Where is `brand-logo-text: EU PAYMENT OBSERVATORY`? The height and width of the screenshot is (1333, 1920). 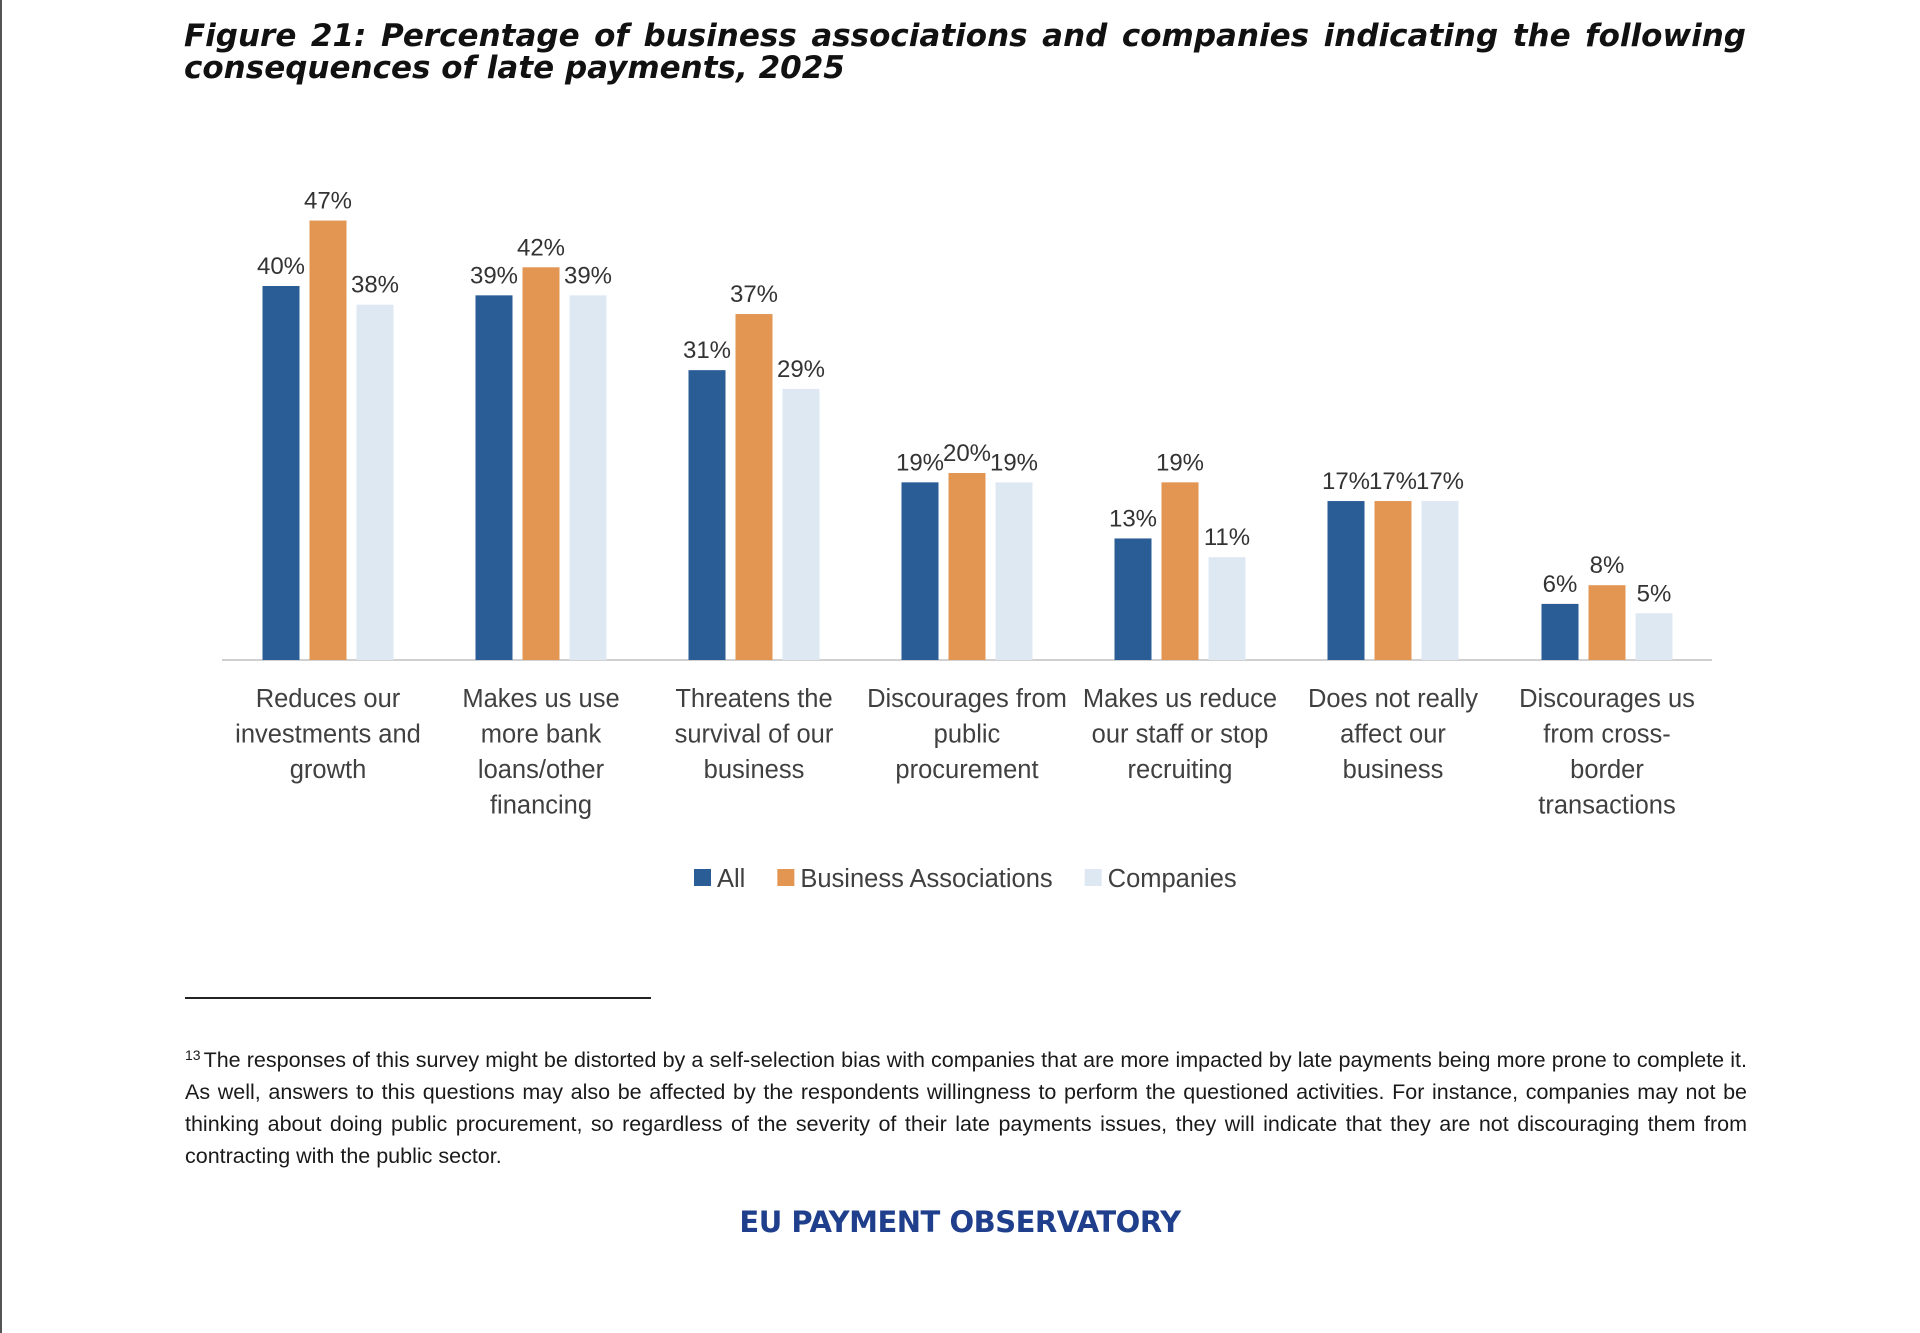 brand-logo-text: EU PAYMENT OBSERVATORY is located at coordinates (960, 1222).